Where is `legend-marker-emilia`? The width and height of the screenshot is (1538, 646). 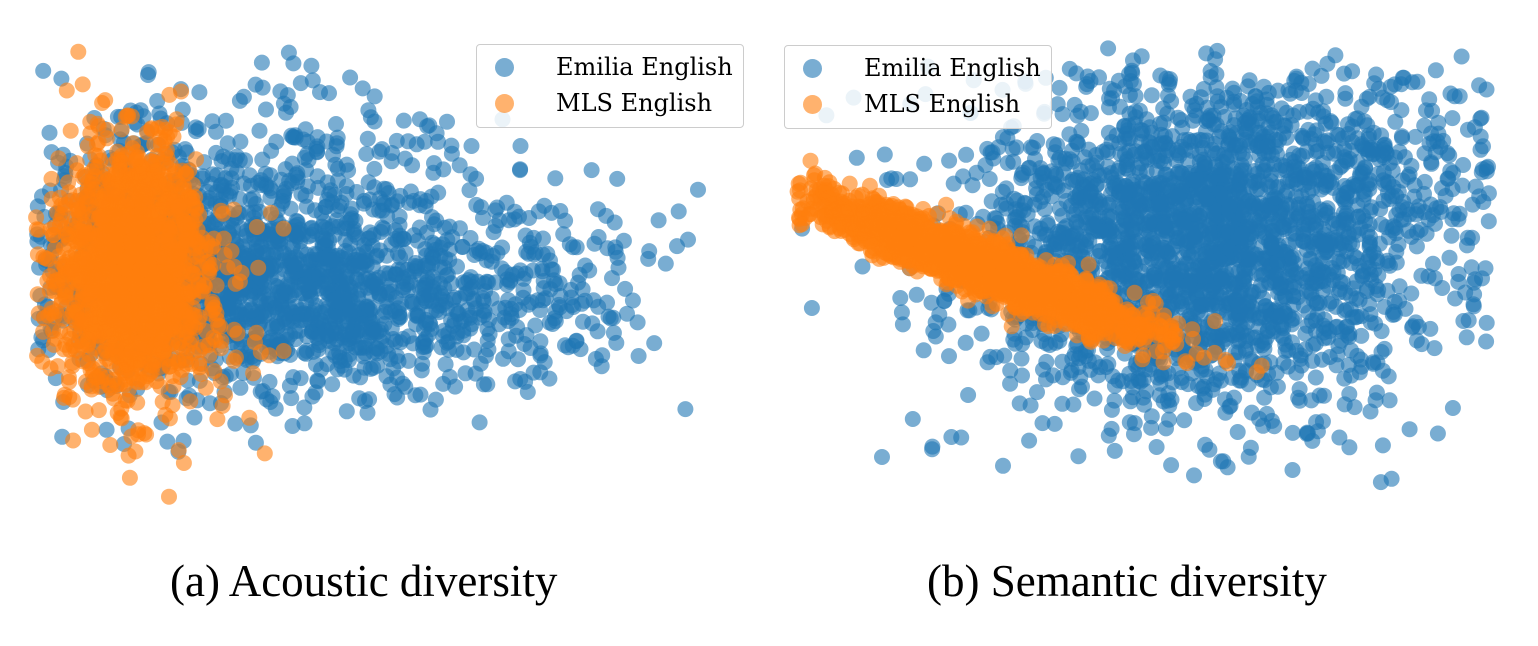 legend-marker-emilia is located at coordinates (504, 67).